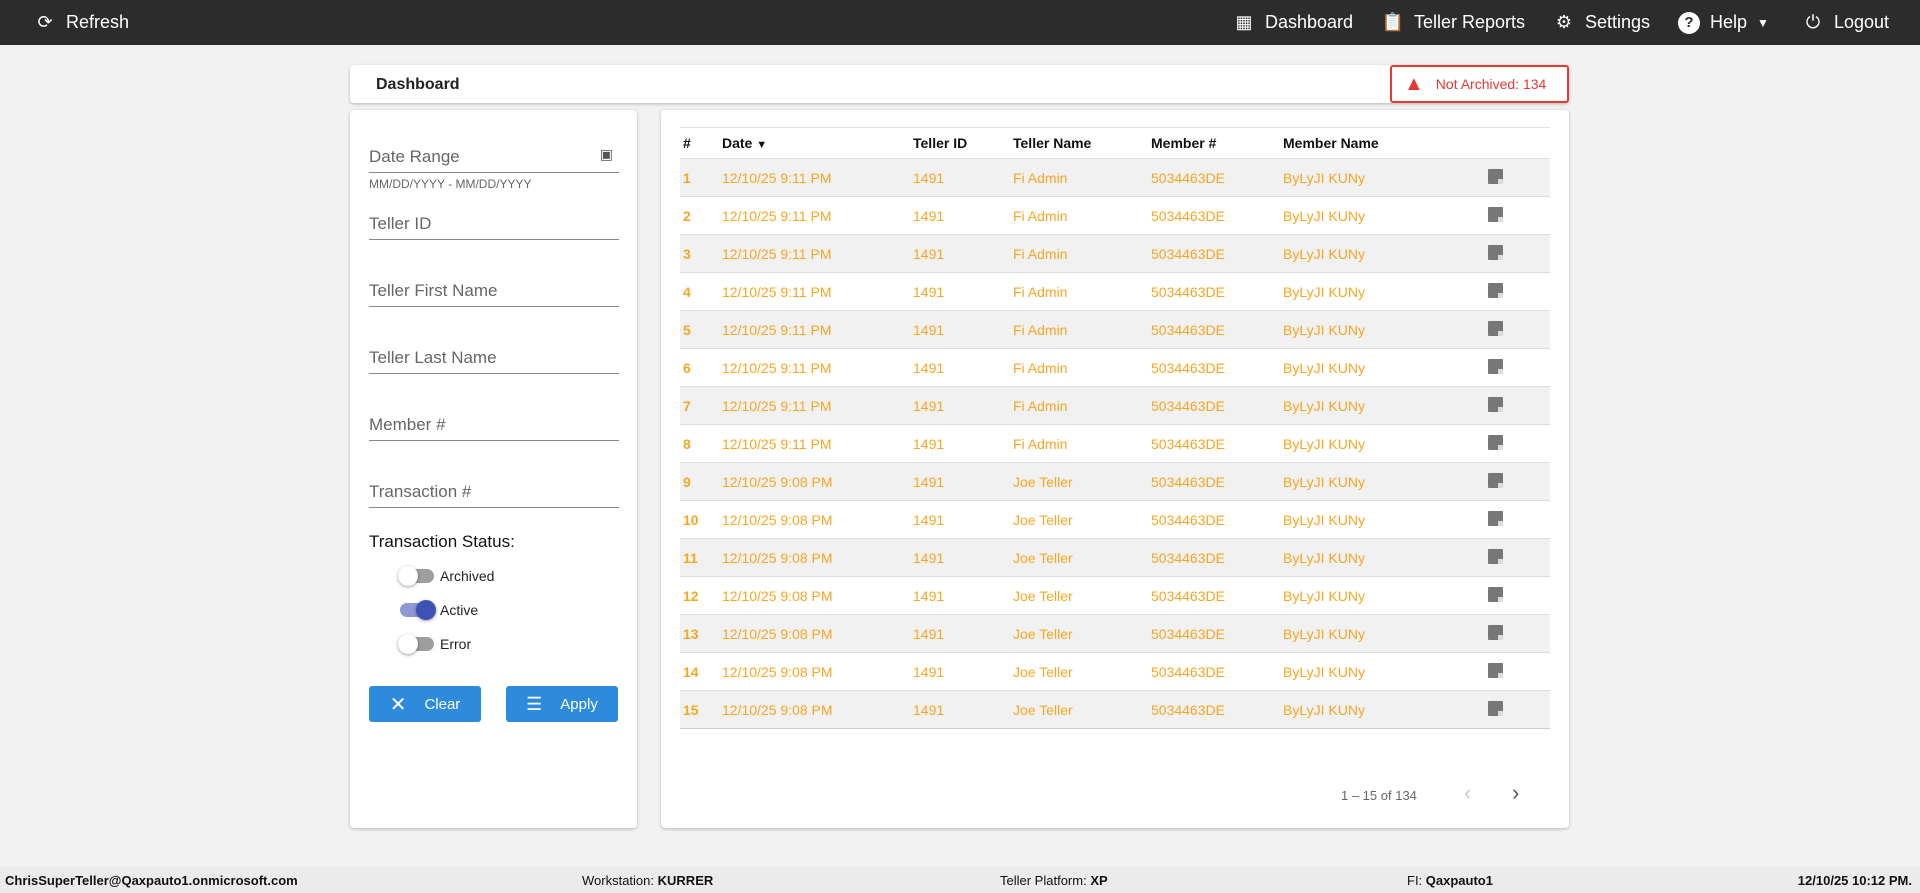  What do you see at coordinates (494, 359) in the screenshot?
I see `teller-last-name-input: Teller Last Name` at bounding box center [494, 359].